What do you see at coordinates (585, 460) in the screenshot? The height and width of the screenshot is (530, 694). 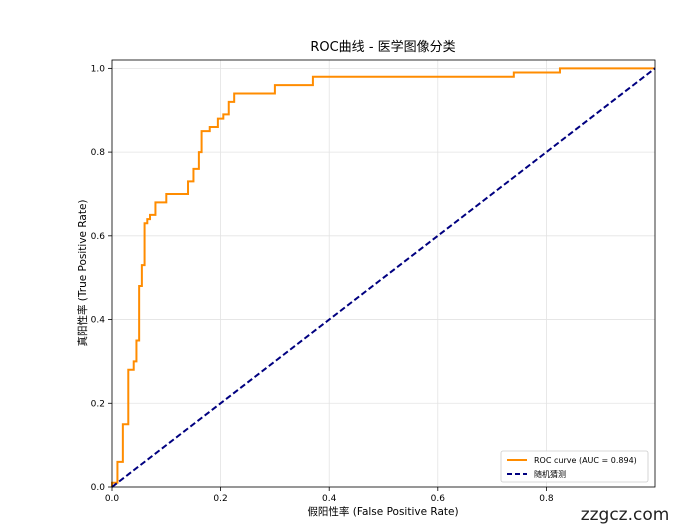 I see `legend-label-roc: ROC curve (AUC = 0.894)` at bounding box center [585, 460].